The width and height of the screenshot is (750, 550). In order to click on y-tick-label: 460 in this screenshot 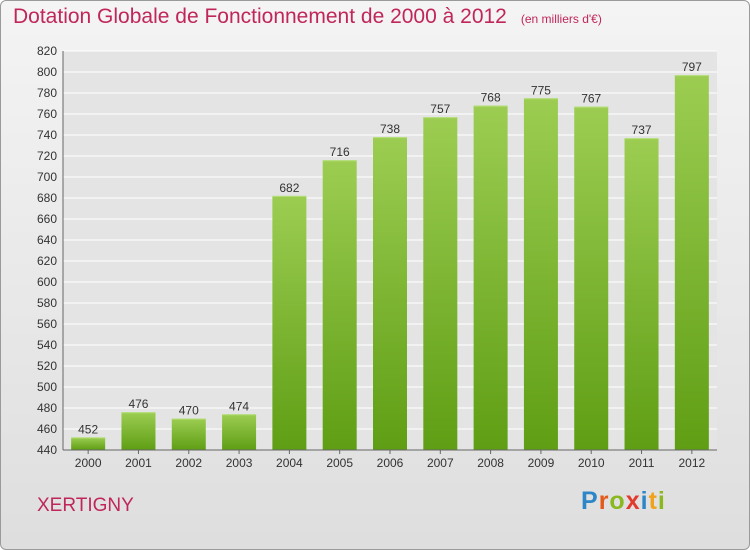, I will do `click(47, 429)`.